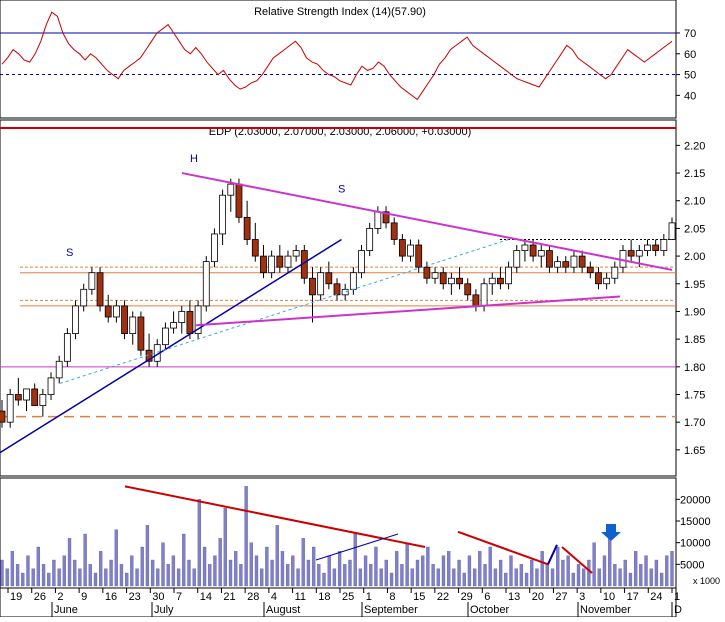  Describe the element at coordinates (694, 285) in the screenshot. I see `price-tick-label: 1.95` at that location.